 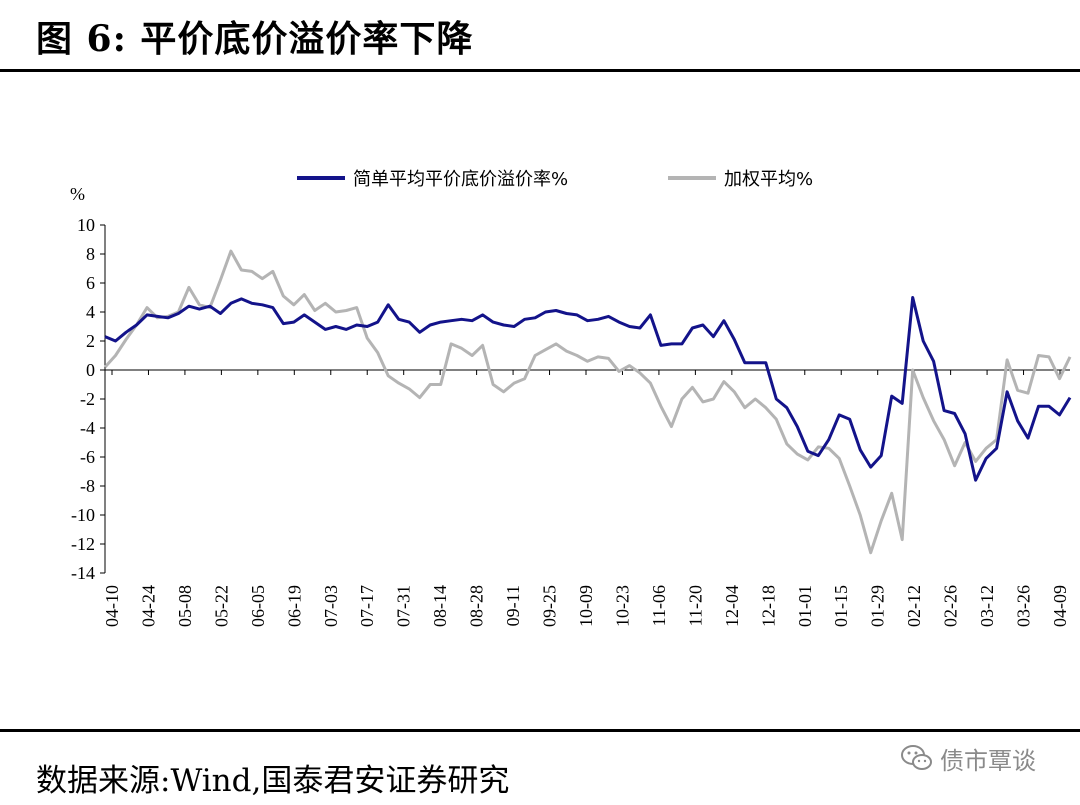 I want to click on y-tick-label: 6, so click(x=90, y=283).